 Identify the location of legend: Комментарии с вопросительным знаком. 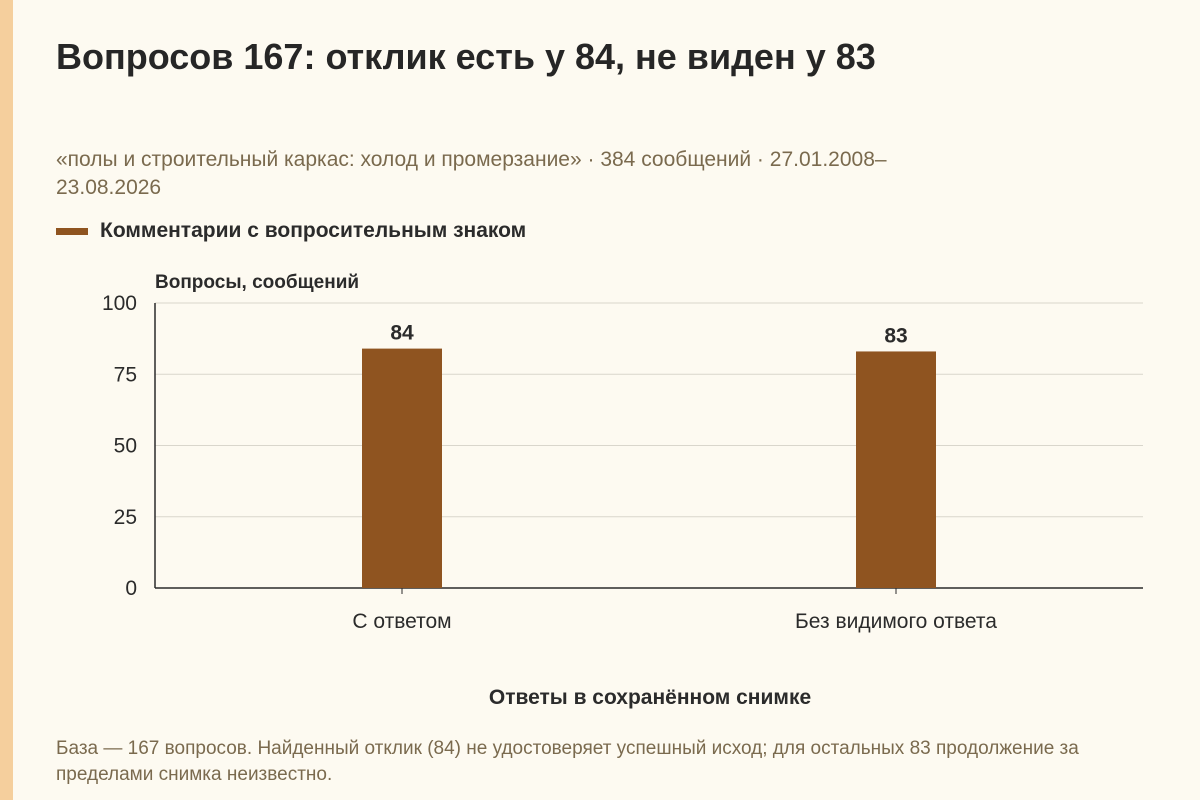
(291, 231).